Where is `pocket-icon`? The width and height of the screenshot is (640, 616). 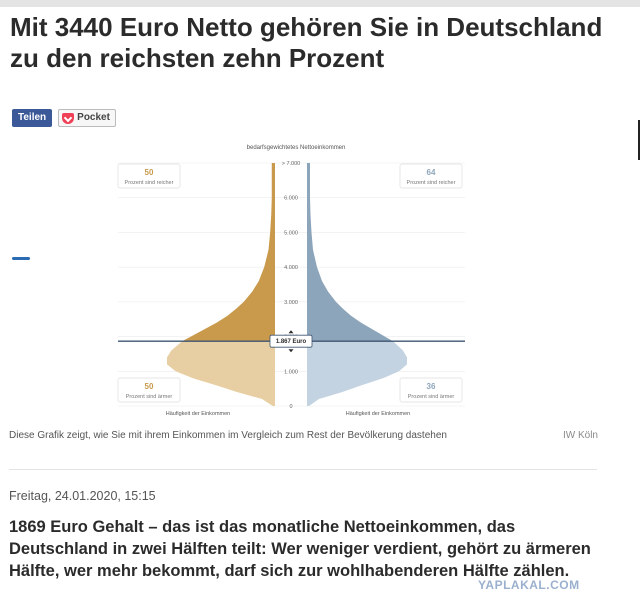
pocket-icon is located at coordinates (68, 118).